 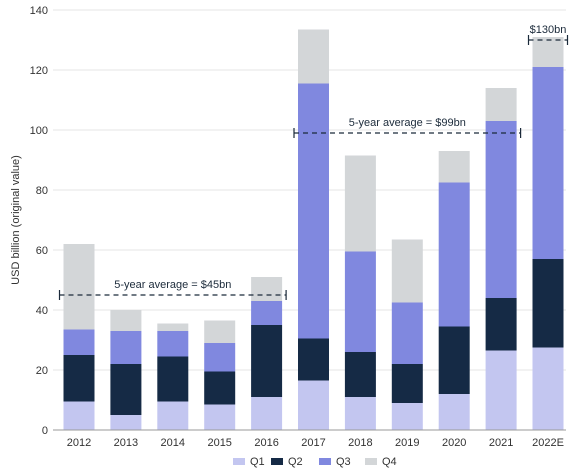 What do you see at coordinates (267, 313) in the screenshot?
I see `bar-segment-q3-2016` at bounding box center [267, 313].